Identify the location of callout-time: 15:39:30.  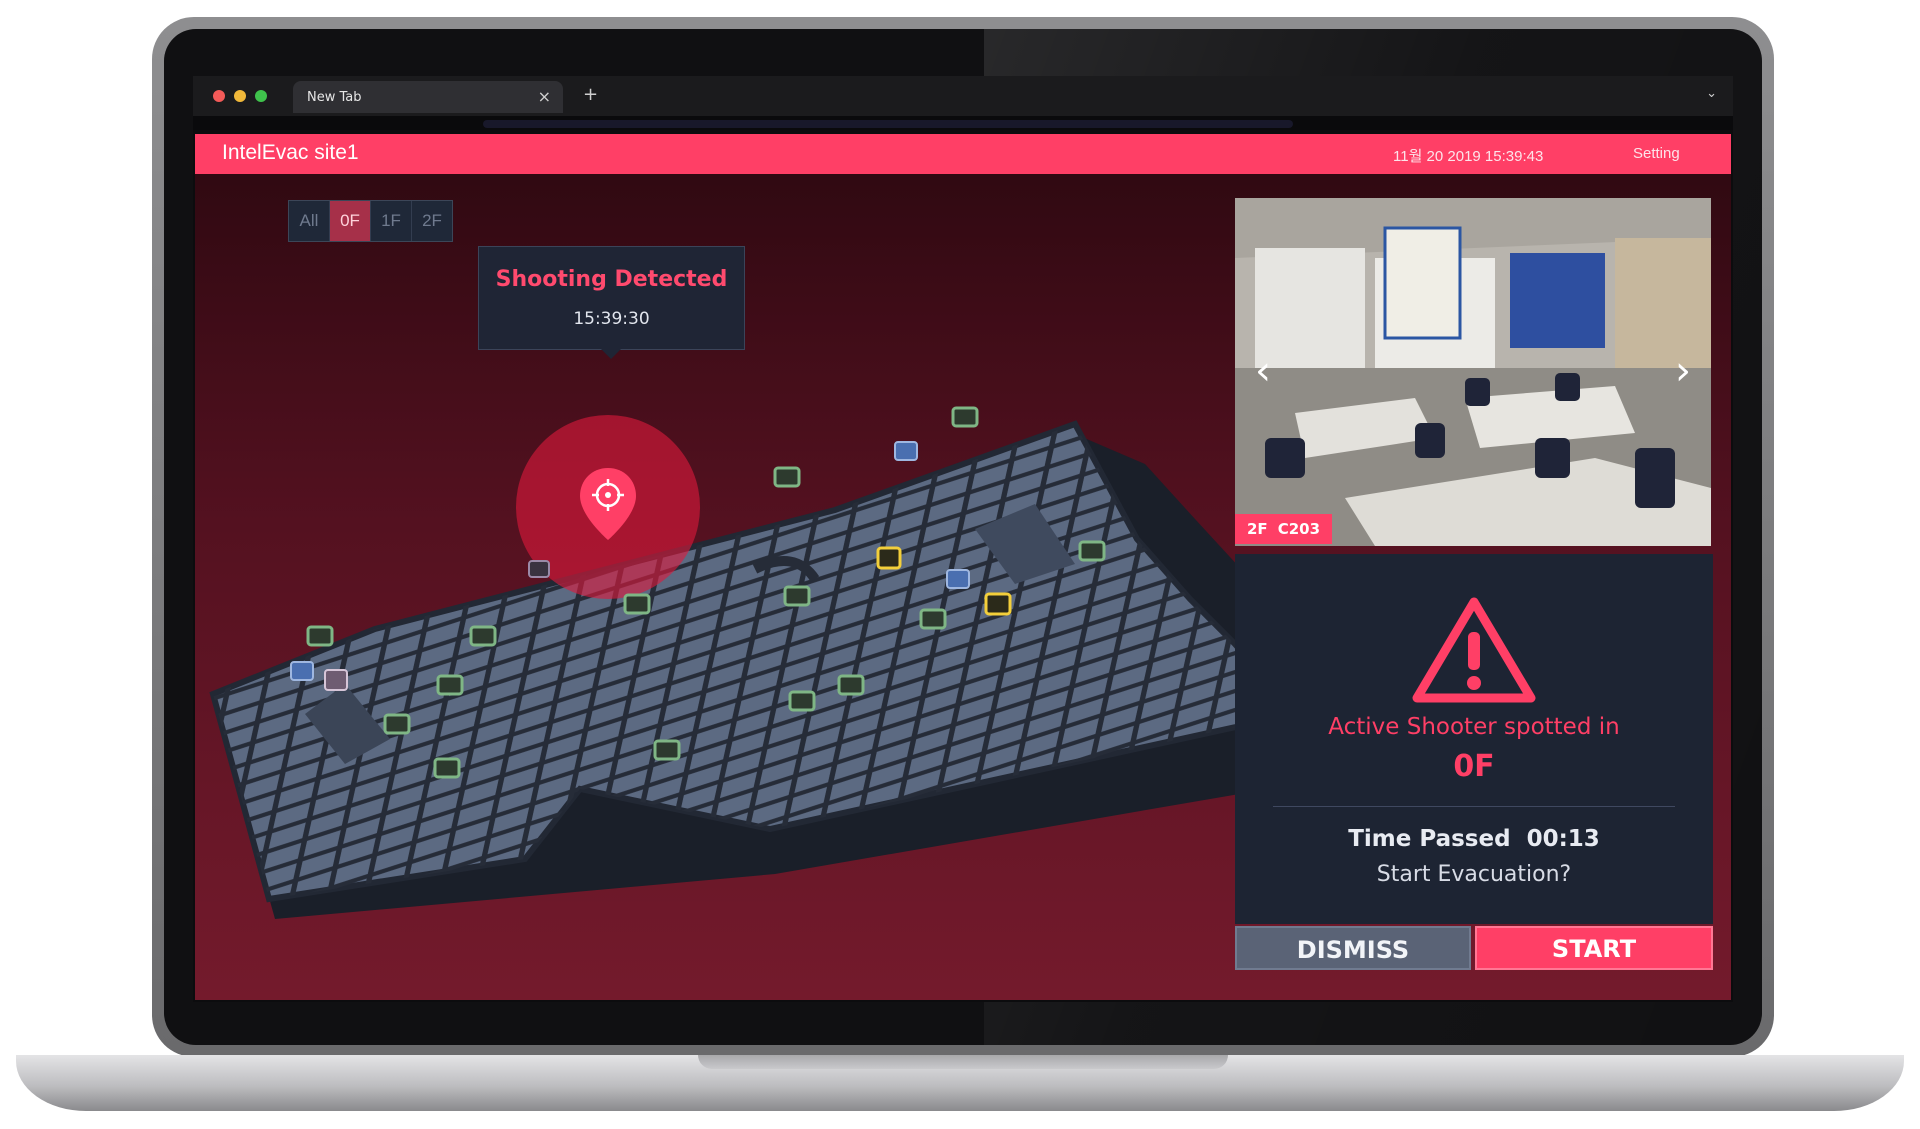
(611, 319).